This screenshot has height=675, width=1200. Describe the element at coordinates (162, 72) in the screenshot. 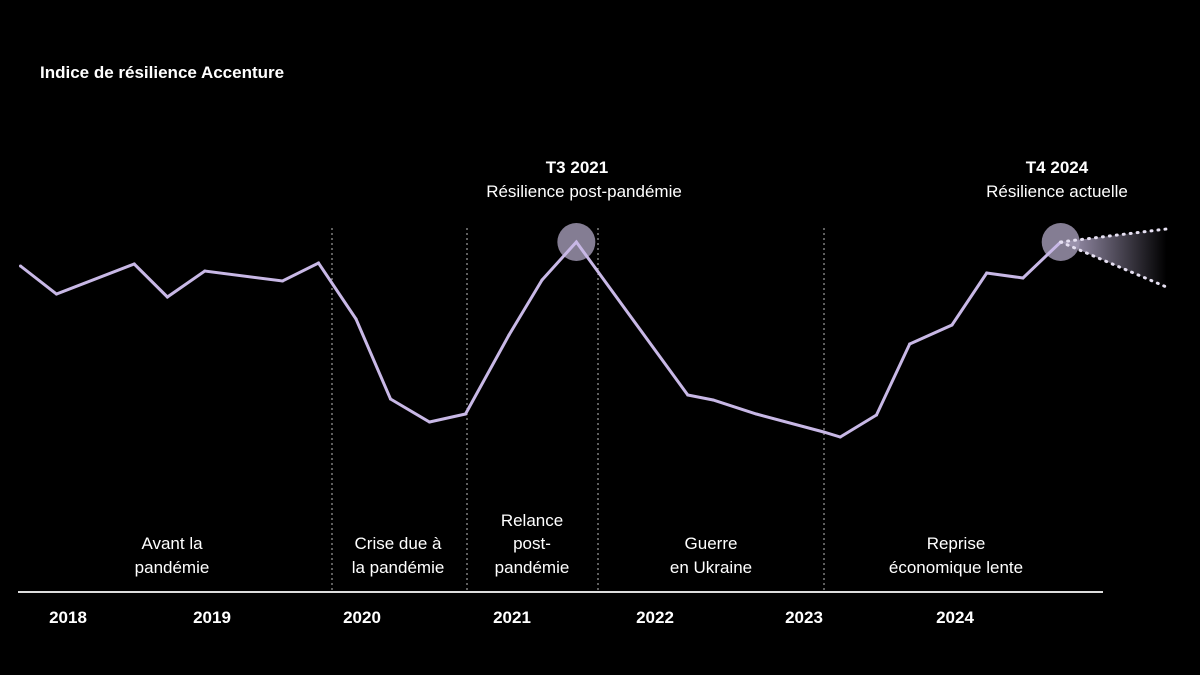

I see `chart-title: Indice de résilience Accenture` at that location.